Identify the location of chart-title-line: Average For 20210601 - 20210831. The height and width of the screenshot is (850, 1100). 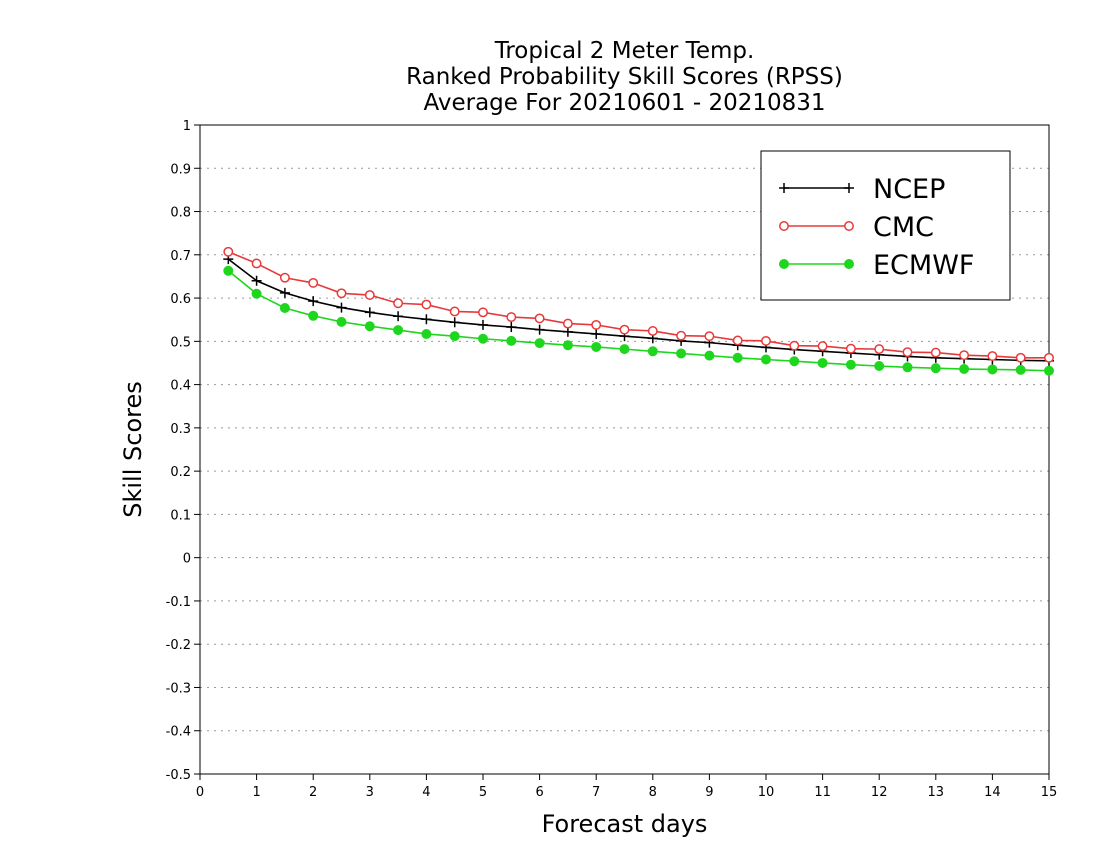
(624, 103).